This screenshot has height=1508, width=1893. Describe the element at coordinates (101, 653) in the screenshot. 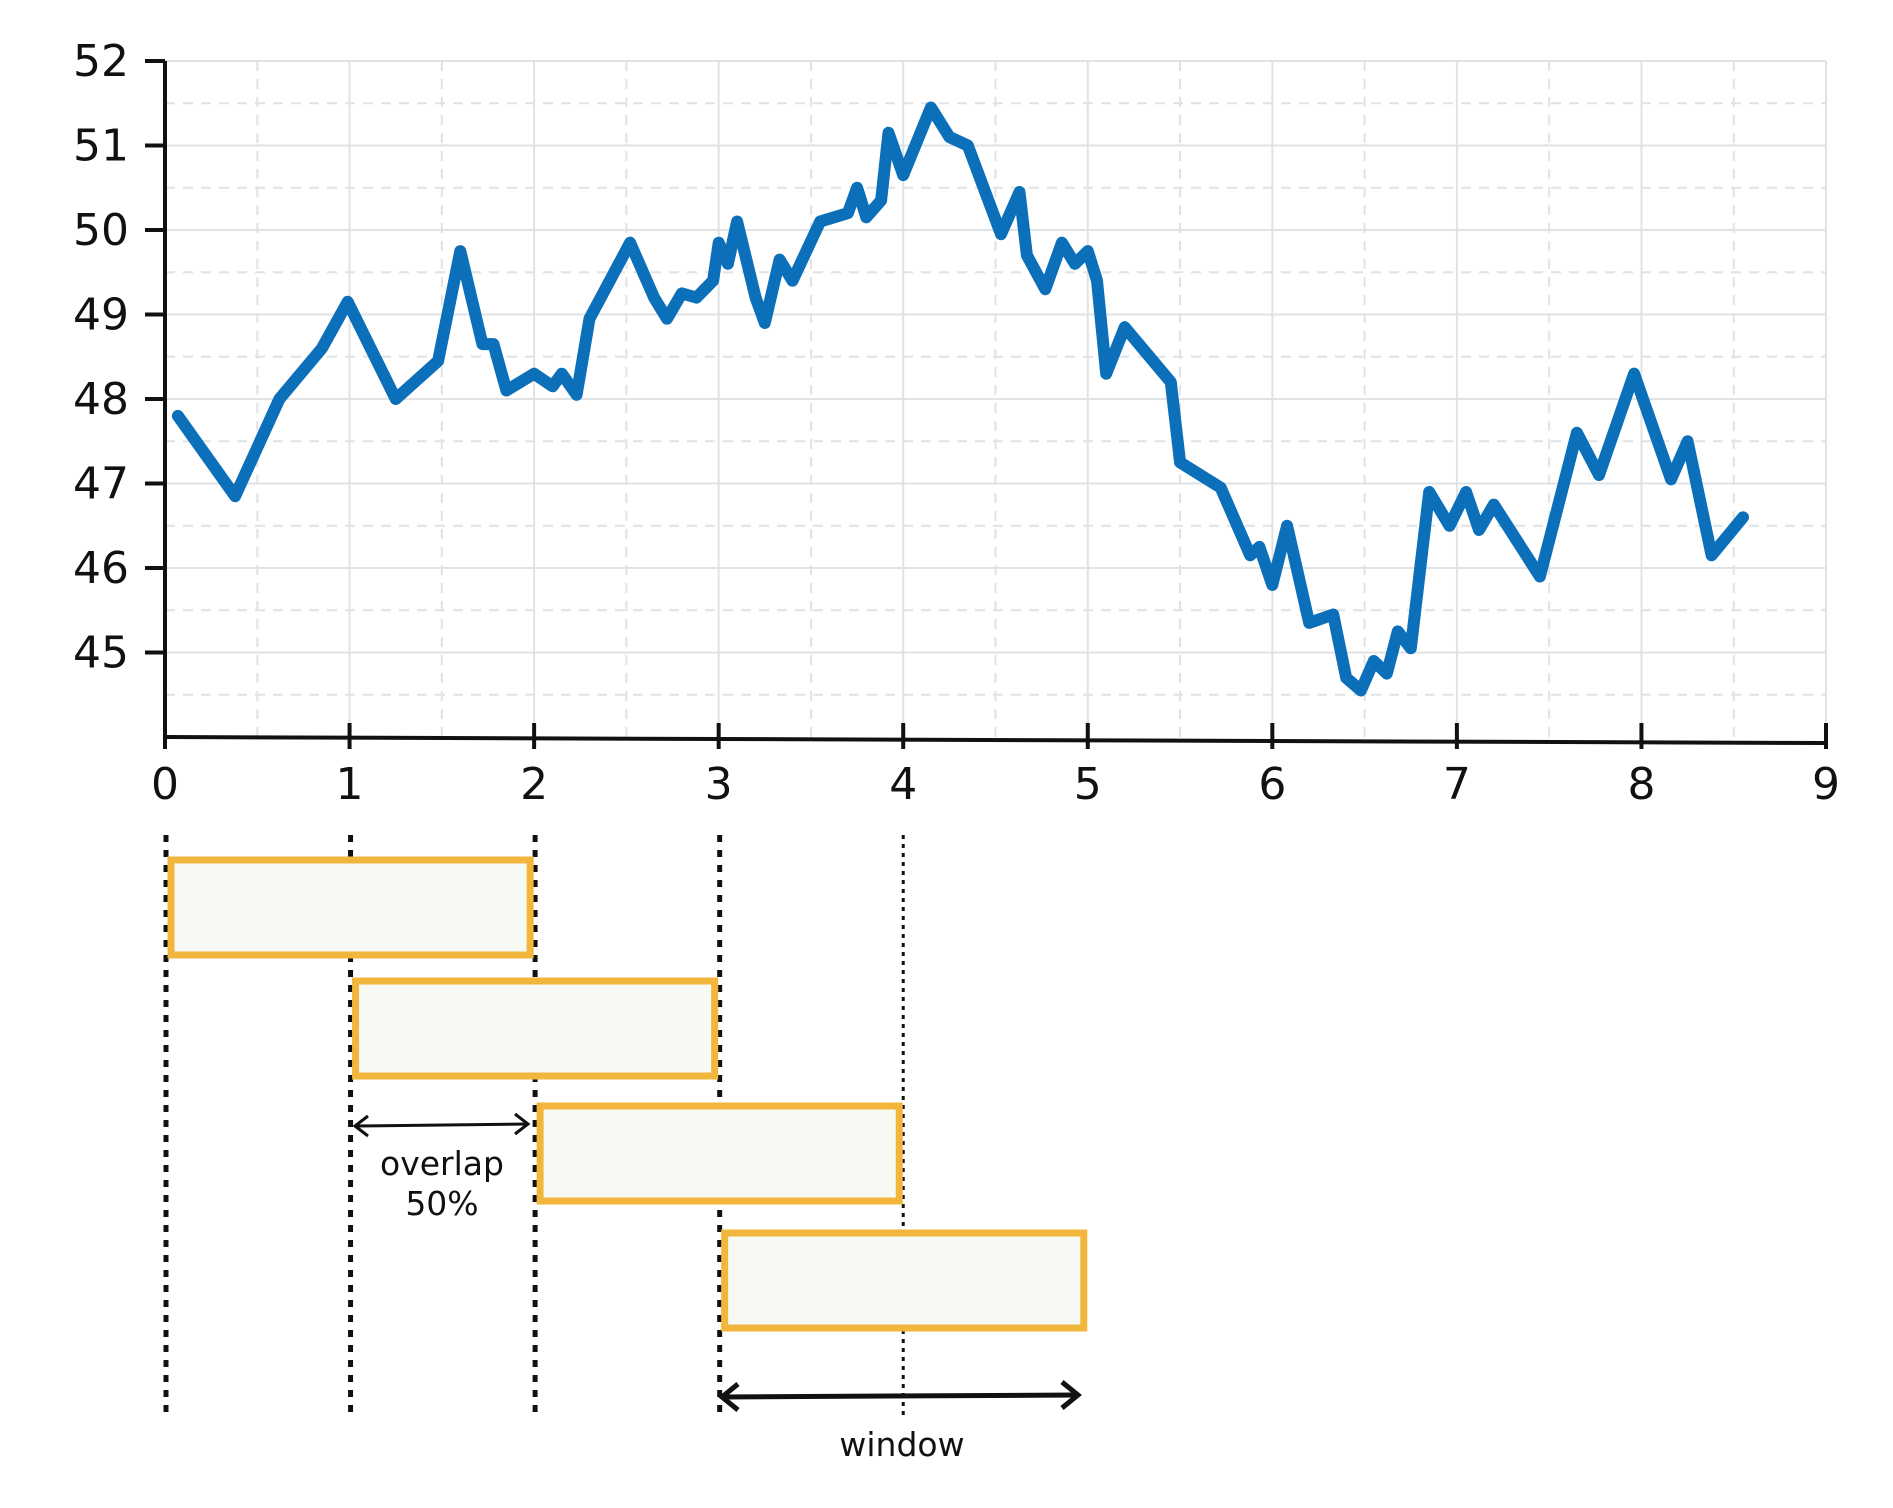

I see `y-tick-label: 45` at that location.